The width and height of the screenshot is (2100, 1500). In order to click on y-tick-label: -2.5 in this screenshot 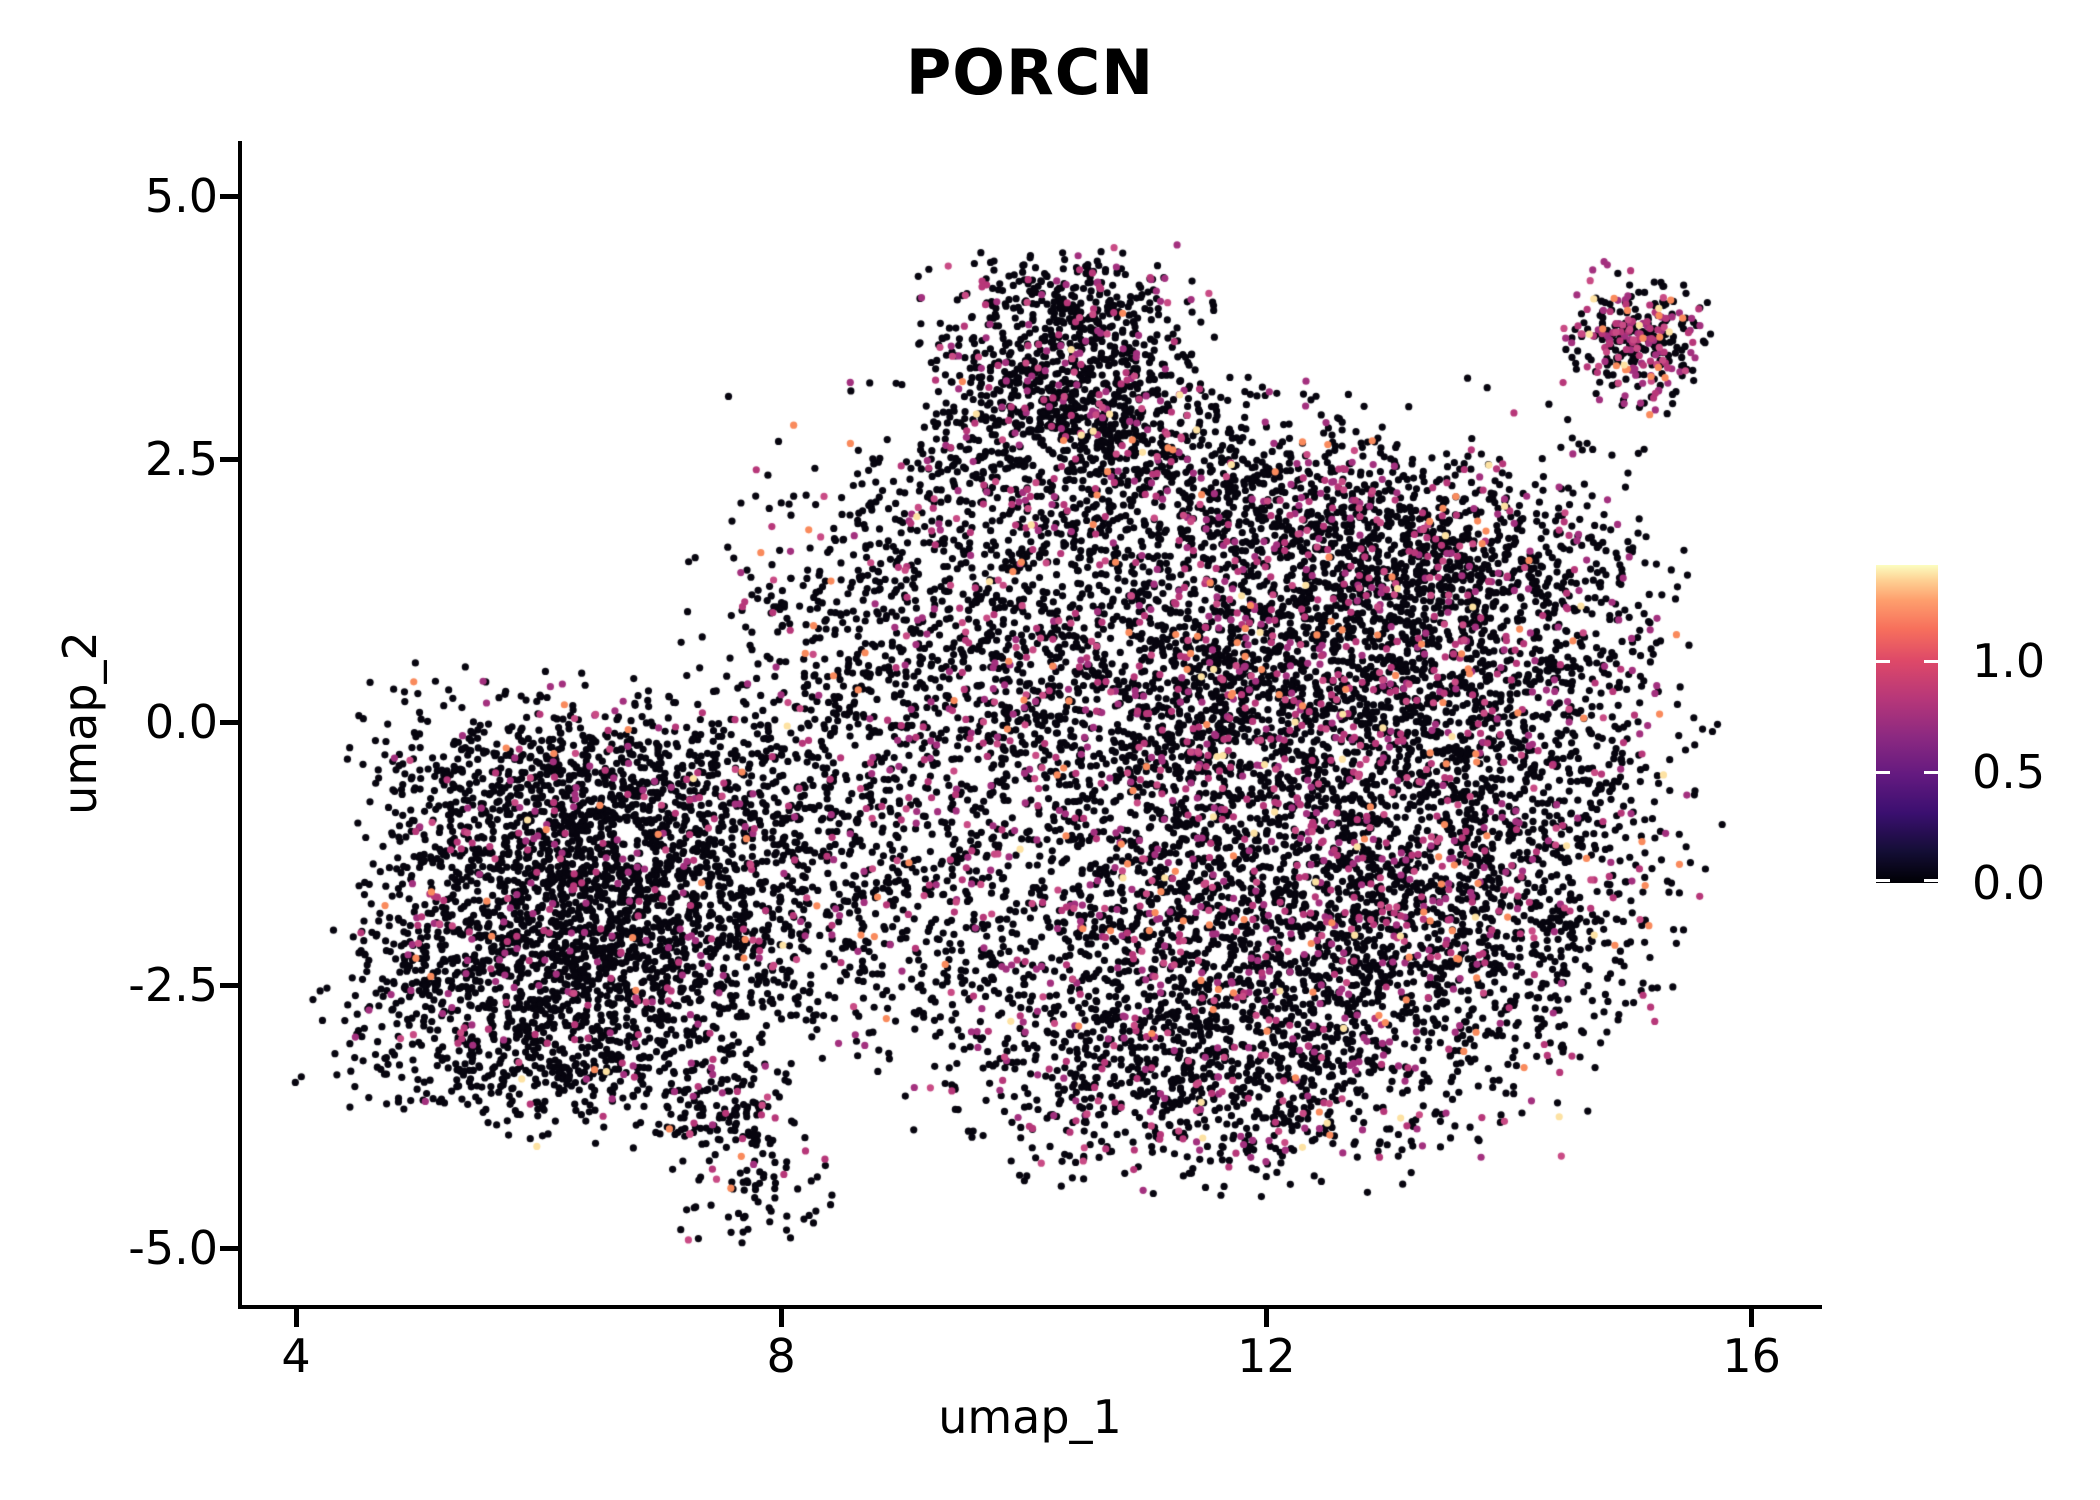, I will do `click(173, 985)`.